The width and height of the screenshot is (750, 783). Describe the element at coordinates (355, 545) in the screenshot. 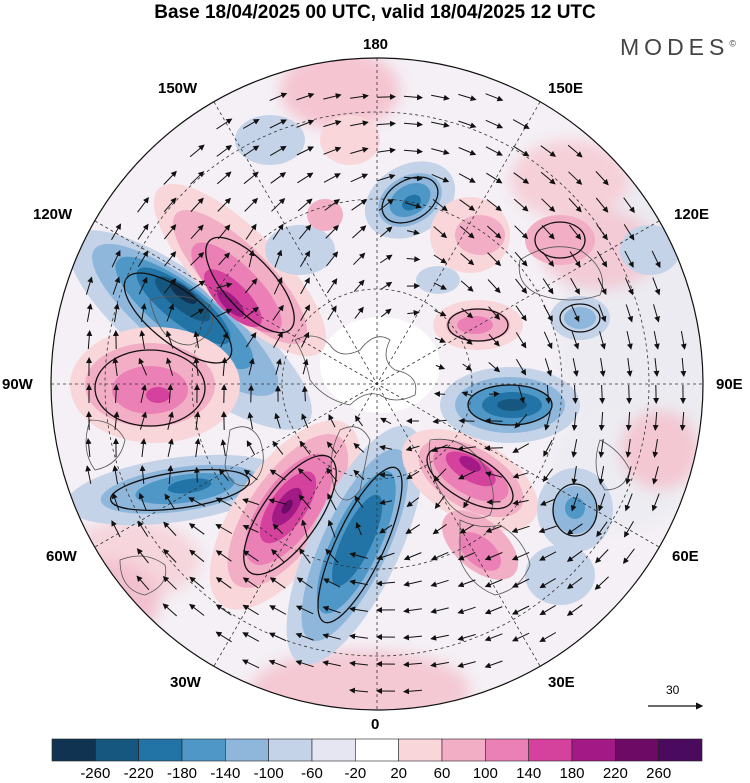

I see `negative-anomaly-north-atlantic` at that location.